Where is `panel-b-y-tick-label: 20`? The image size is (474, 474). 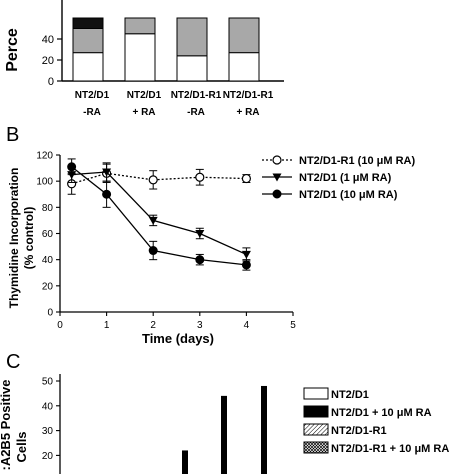
panel-b-y-tick-label: 20 is located at coordinates (48, 286).